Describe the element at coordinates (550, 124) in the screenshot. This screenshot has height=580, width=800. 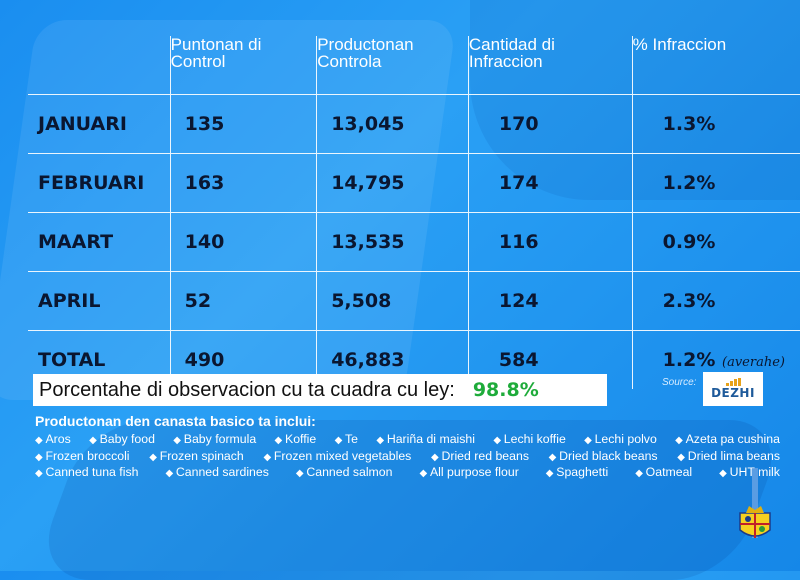
I see `cell-cantidad: 170` at that location.